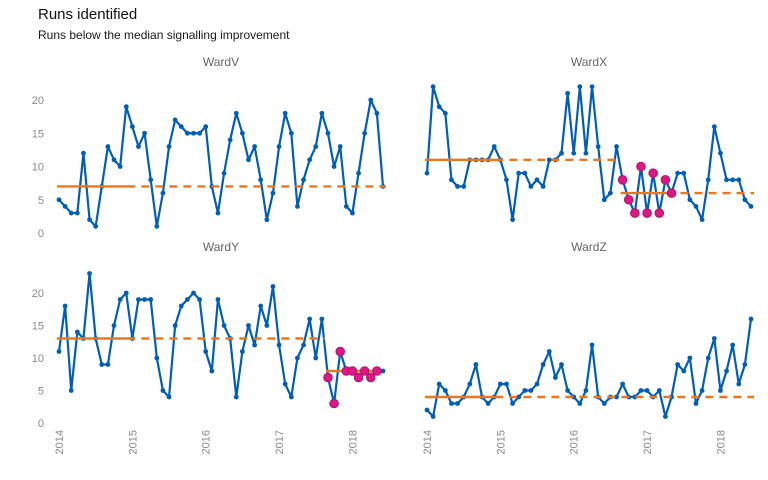 The height and width of the screenshot is (480, 768). What do you see at coordinates (41, 234) in the screenshot?
I see `y-axis-tick-label: 0` at bounding box center [41, 234].